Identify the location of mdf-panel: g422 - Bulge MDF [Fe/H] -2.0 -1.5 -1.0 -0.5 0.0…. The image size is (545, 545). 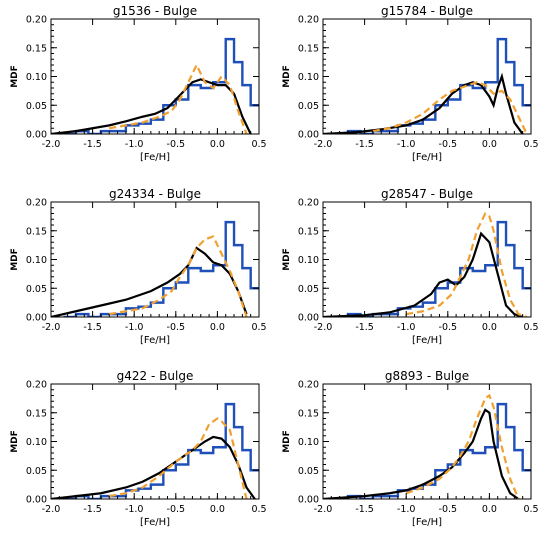
(138, 448).